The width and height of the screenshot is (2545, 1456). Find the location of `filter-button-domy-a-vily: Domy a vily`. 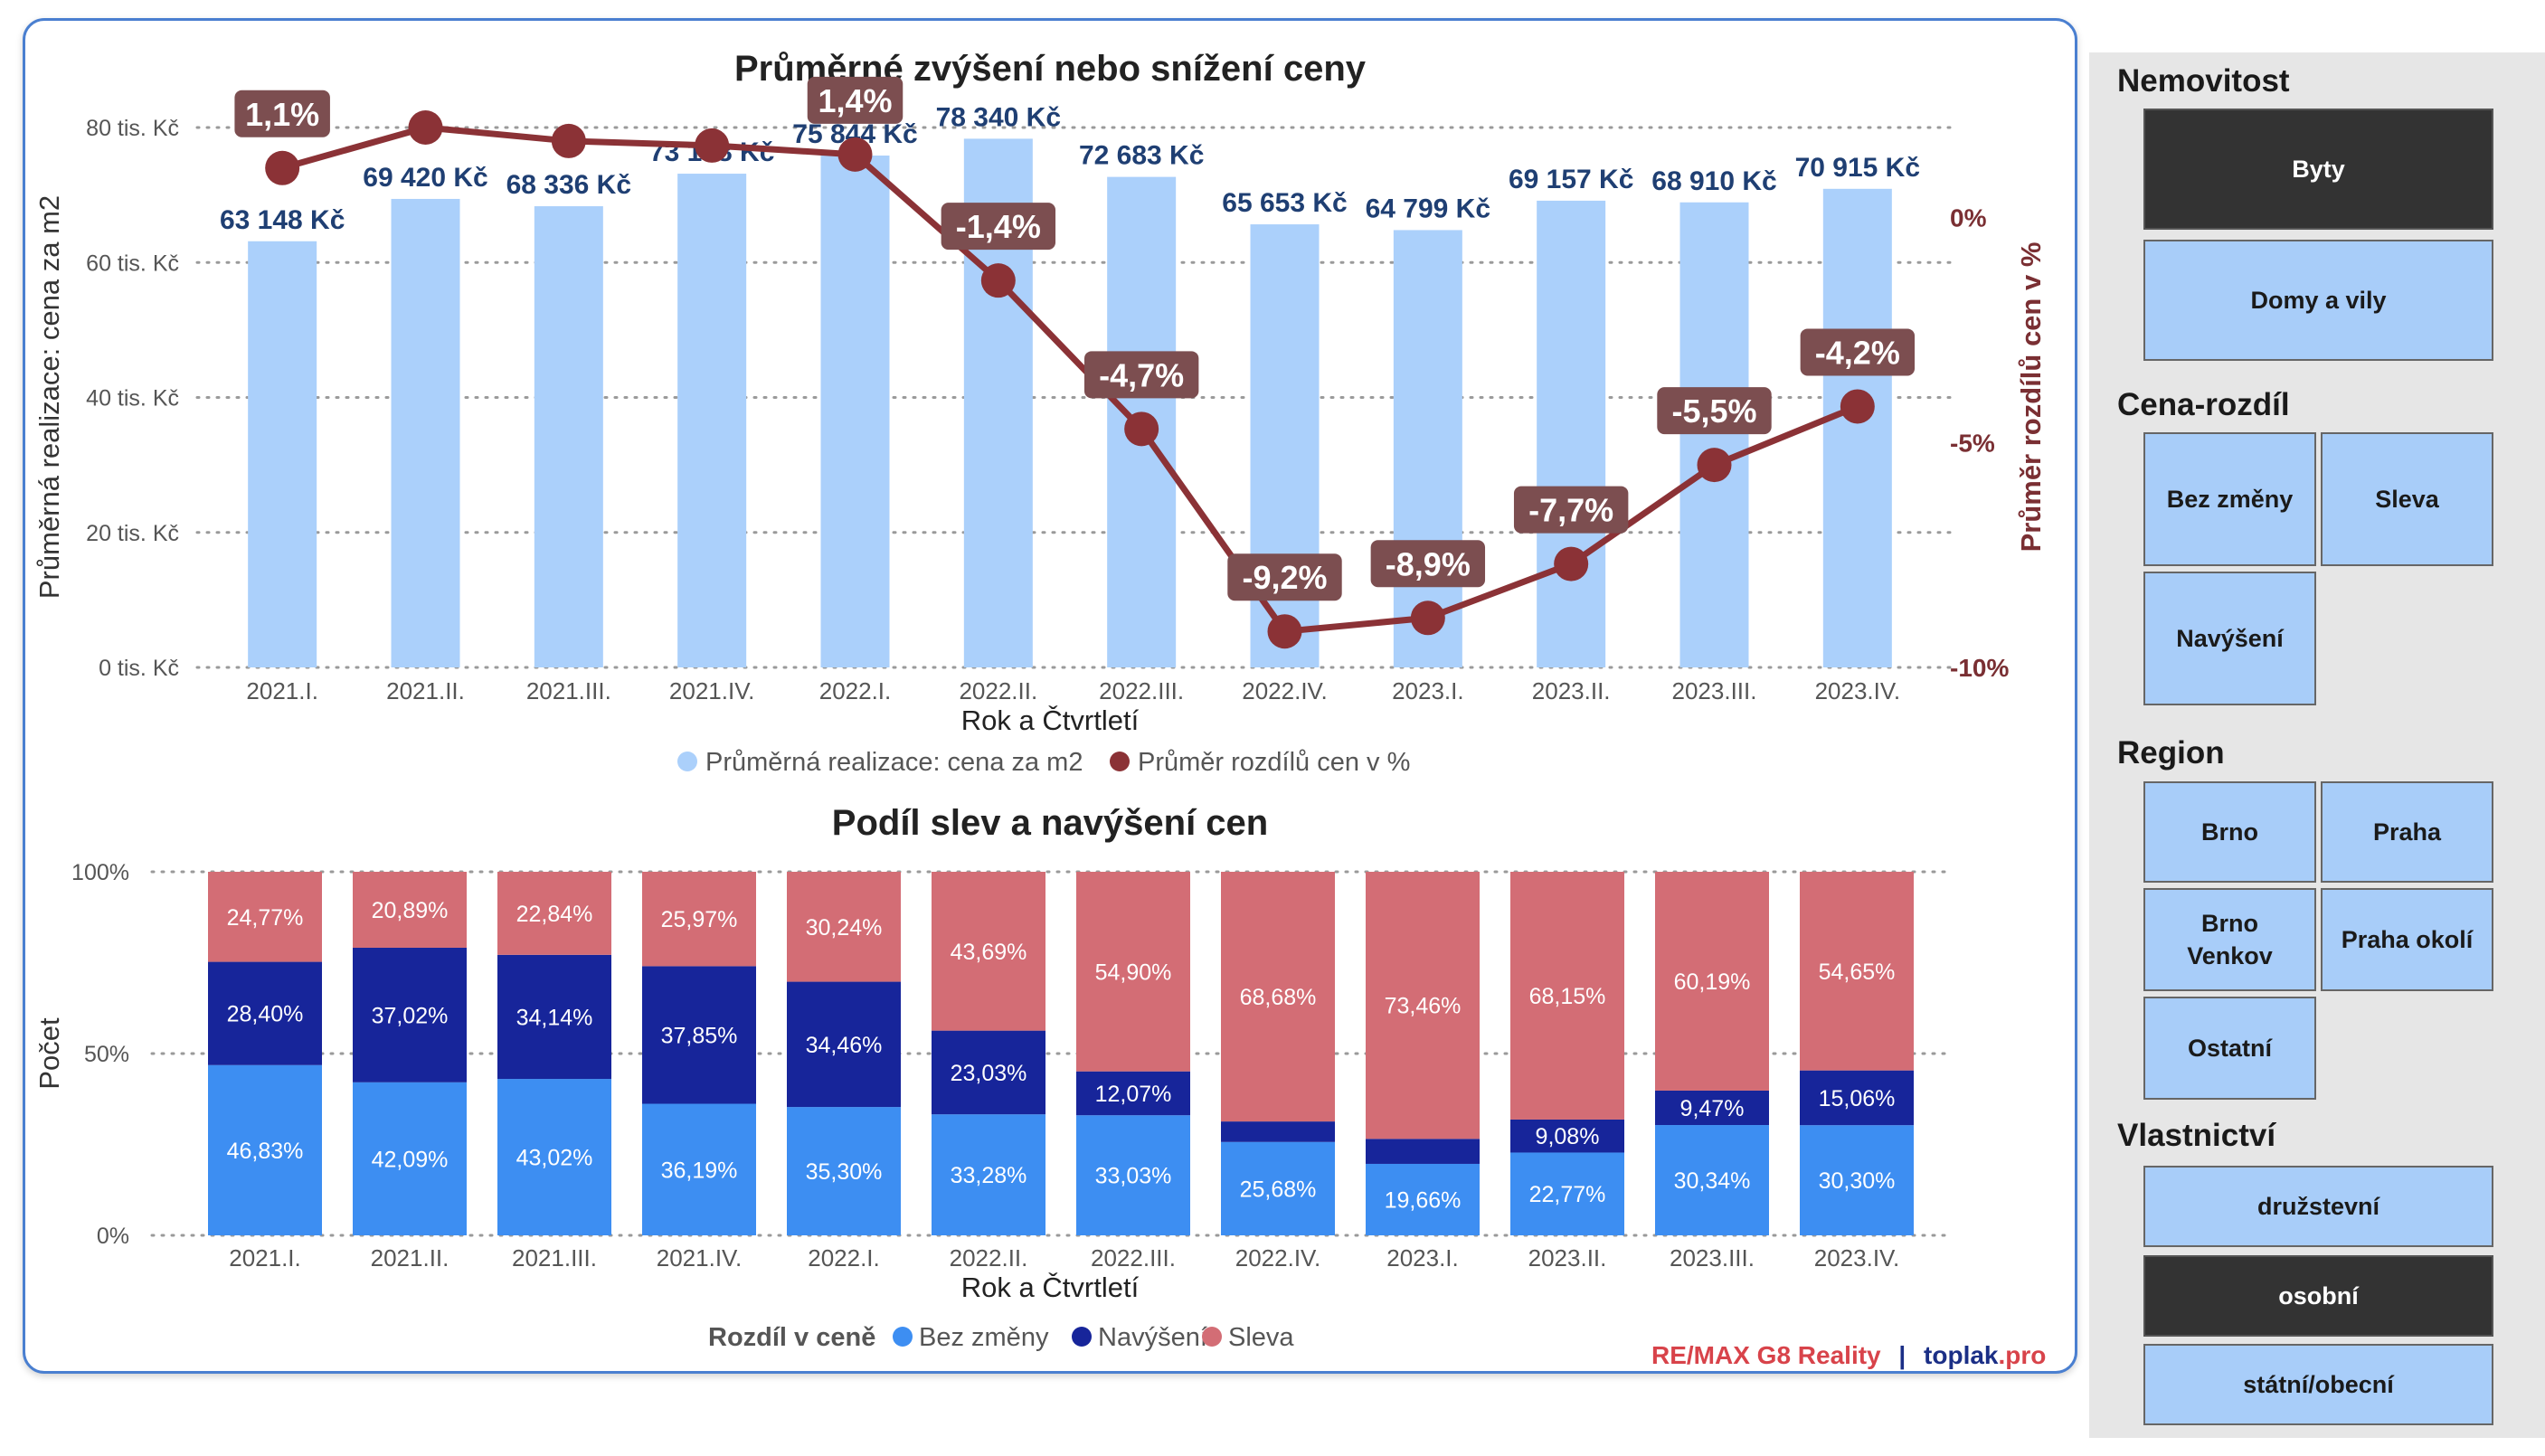

filter-button-domy-a-vily: Domy a vily is located at coordinates (2318, 300).